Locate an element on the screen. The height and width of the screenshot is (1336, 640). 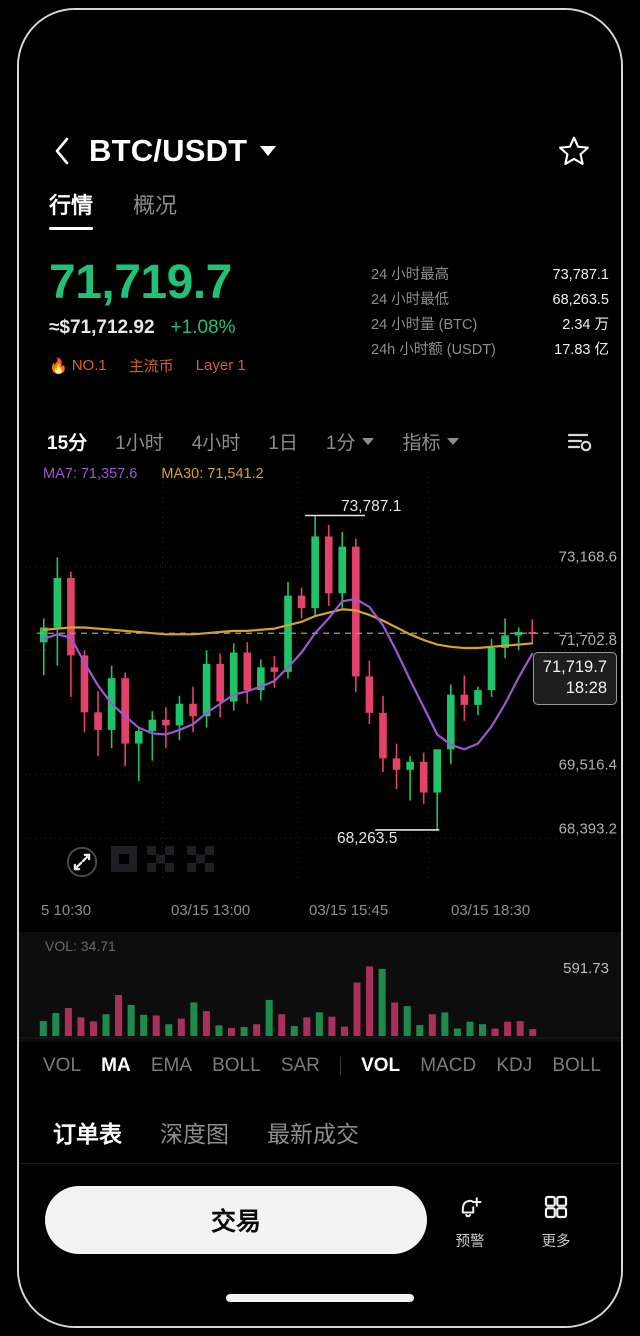
indicator-vol-main: VOL is located at coordinates (62, 1065).